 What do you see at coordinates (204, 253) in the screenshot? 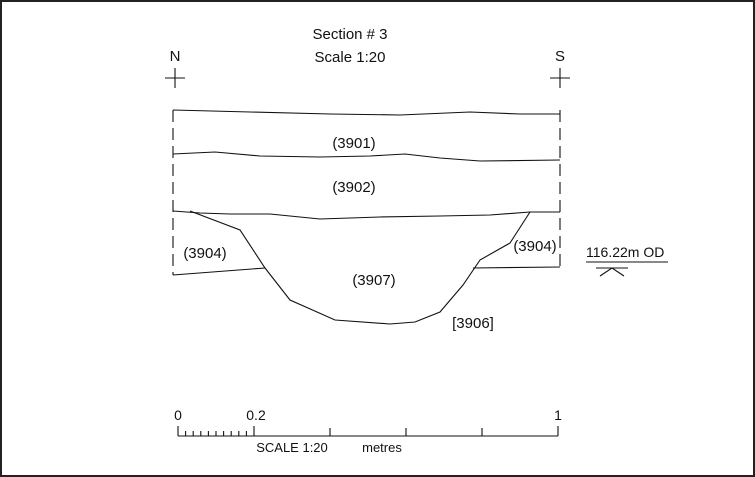
I see `context-3904-left-label: (3904)` at bounding box center [204, 253].